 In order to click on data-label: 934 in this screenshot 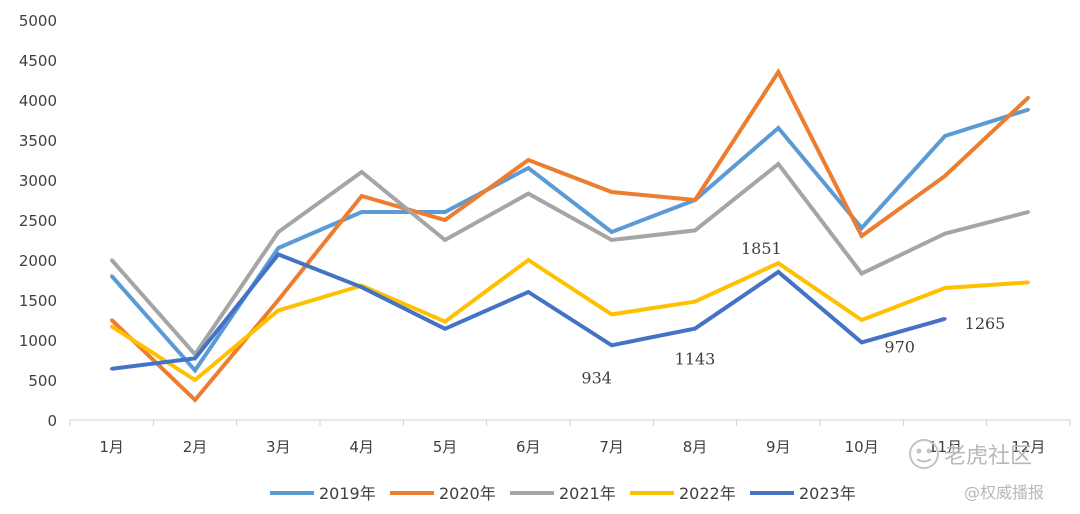, I will do `click(596, 377)`.